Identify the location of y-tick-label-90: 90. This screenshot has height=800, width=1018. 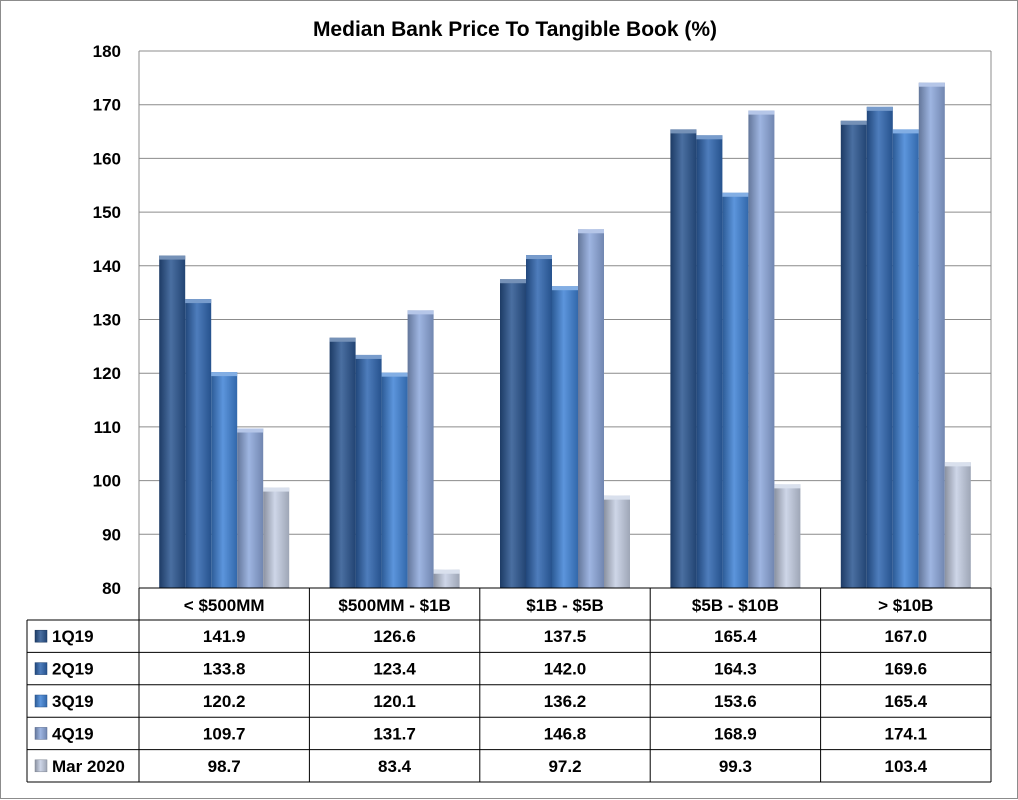
(111, 534).